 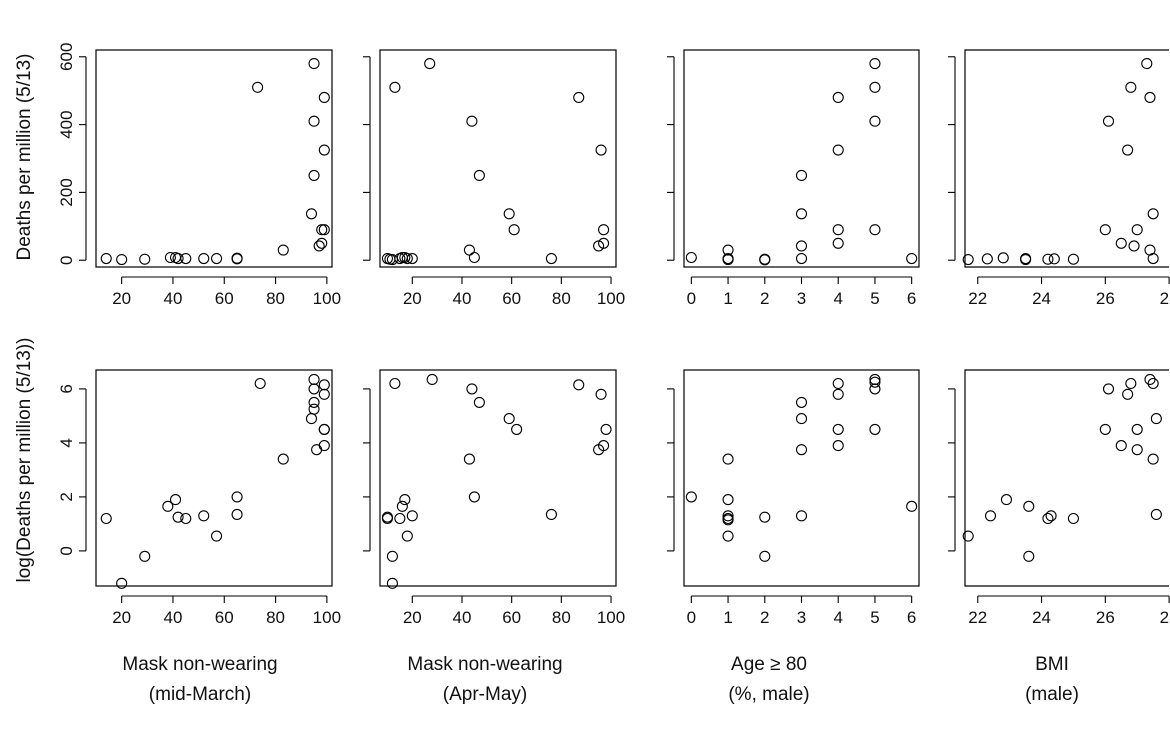 I want to click on col1-xlabel-line1: Mask non-wearing, so click(x=199, y=664).